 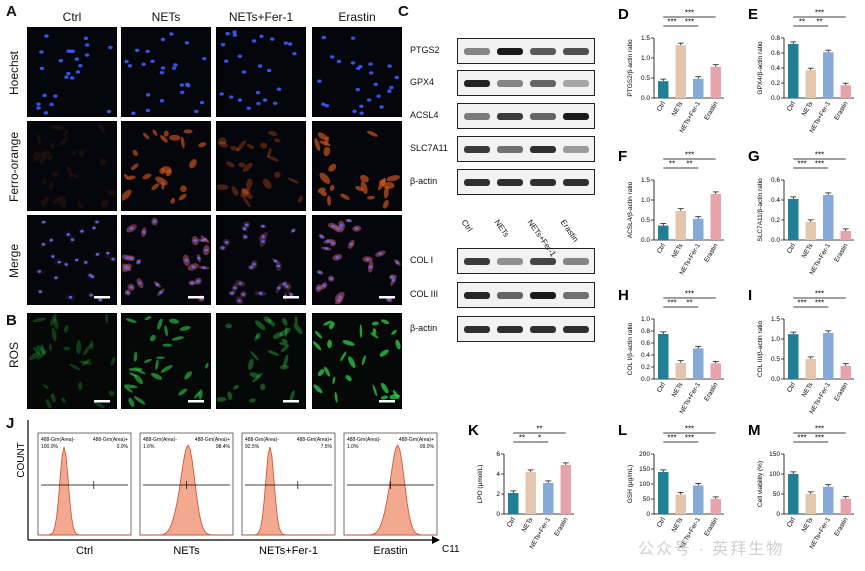 What do you see at coordinates (252, 447) in the screenshot?
I see `svg-text: 92.5%` at bounding box center [252, 447].